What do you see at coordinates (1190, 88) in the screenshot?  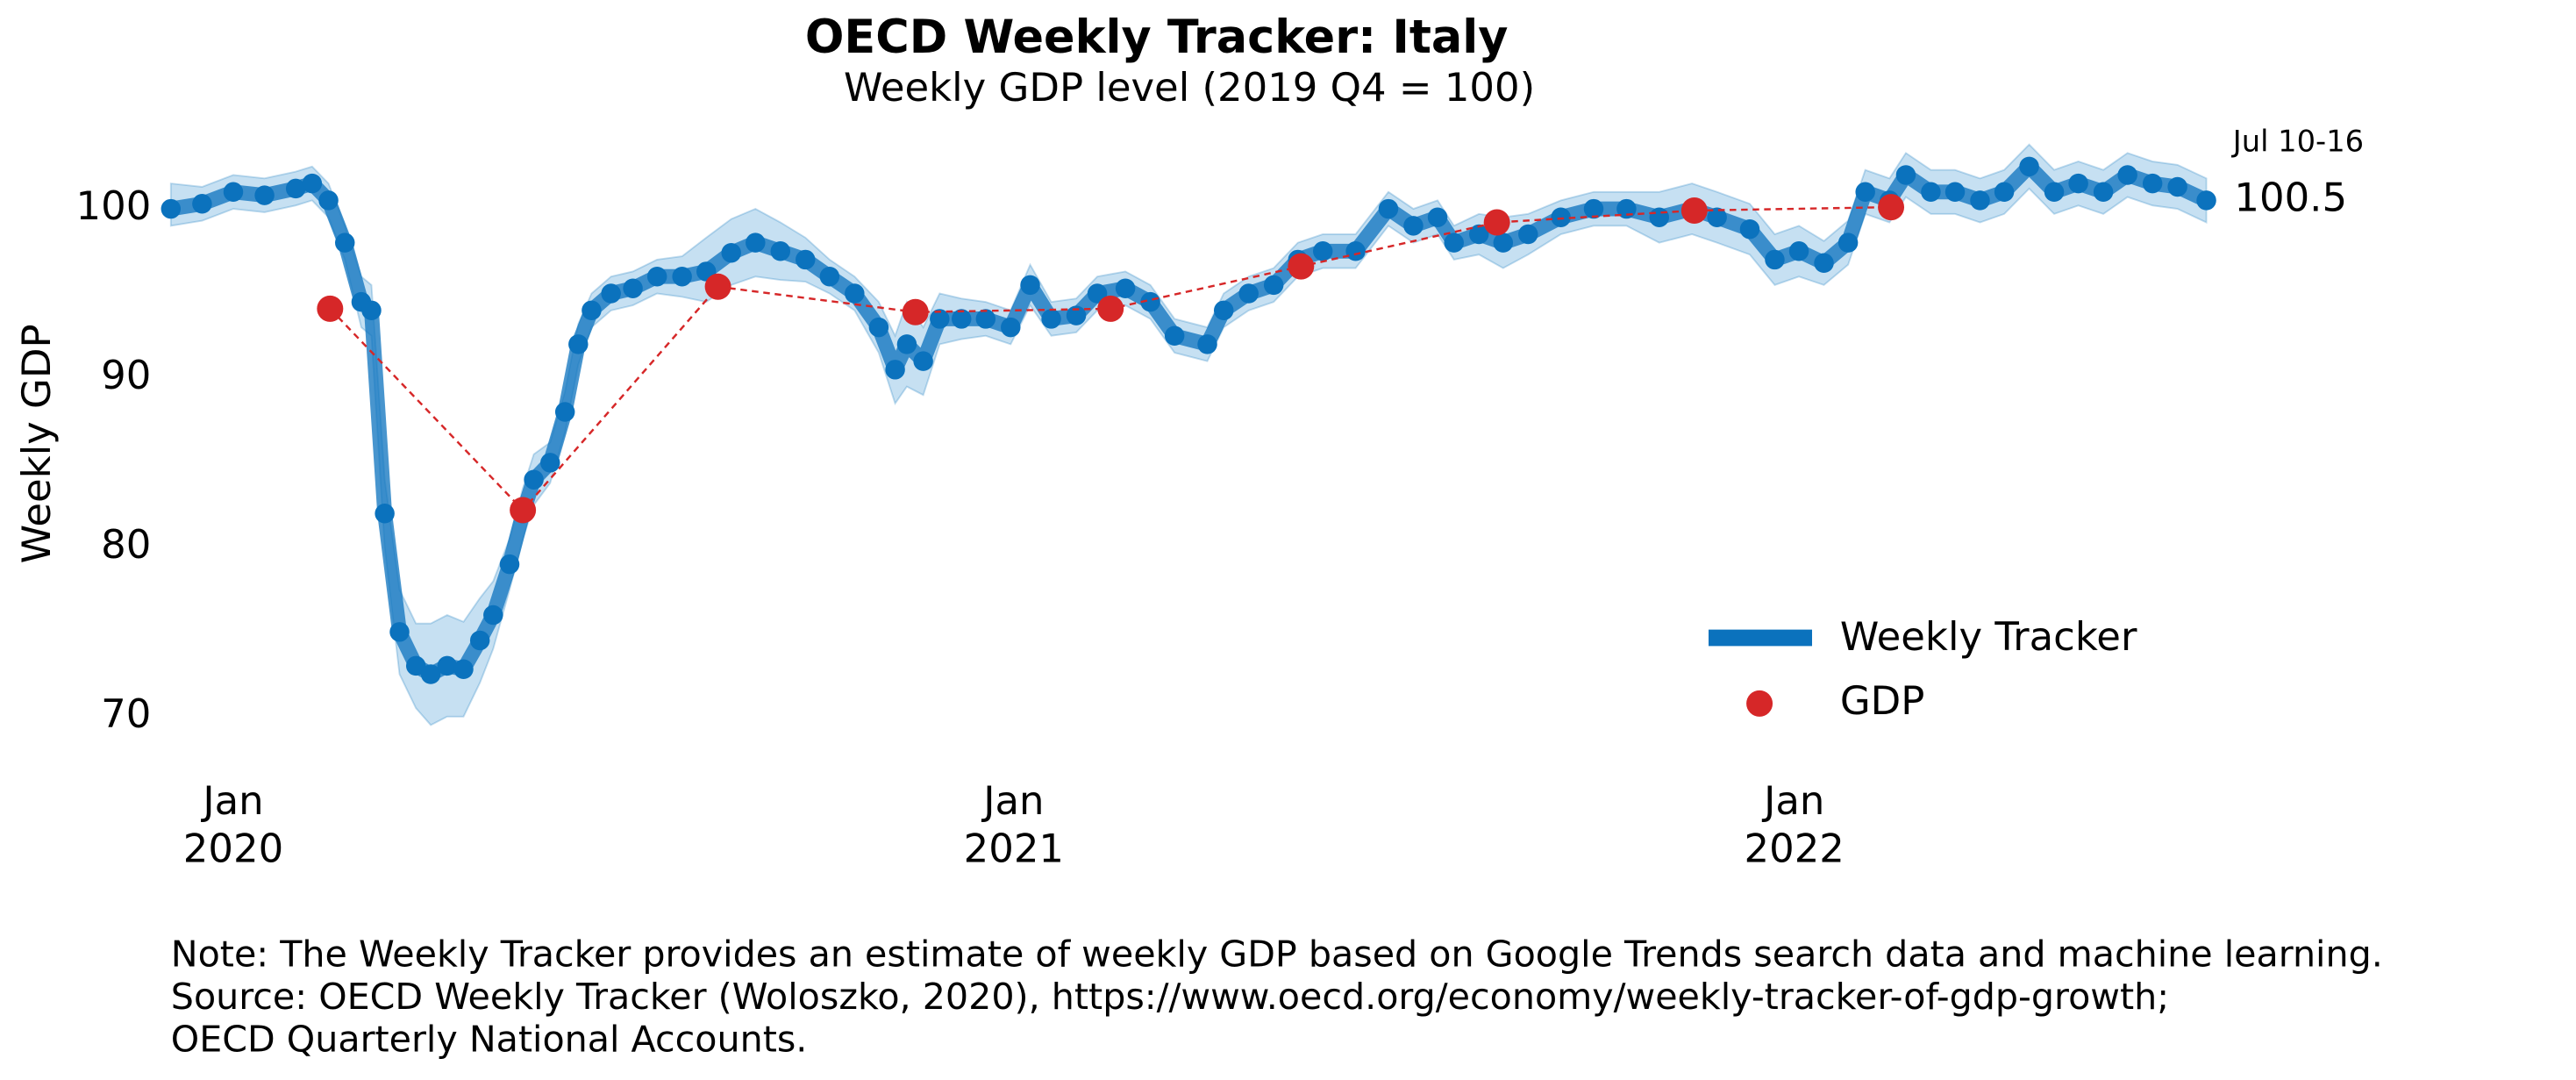 I see `chart-subtitle: Weekly GDP level (2019 Q4 = 100)` at bounding box center [1190, 88].